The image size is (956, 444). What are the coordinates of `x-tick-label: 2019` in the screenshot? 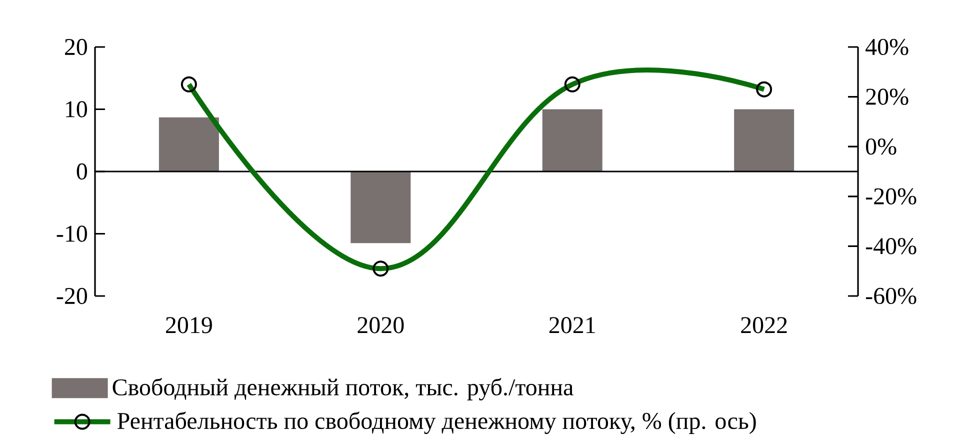 It's located at (189, 325).